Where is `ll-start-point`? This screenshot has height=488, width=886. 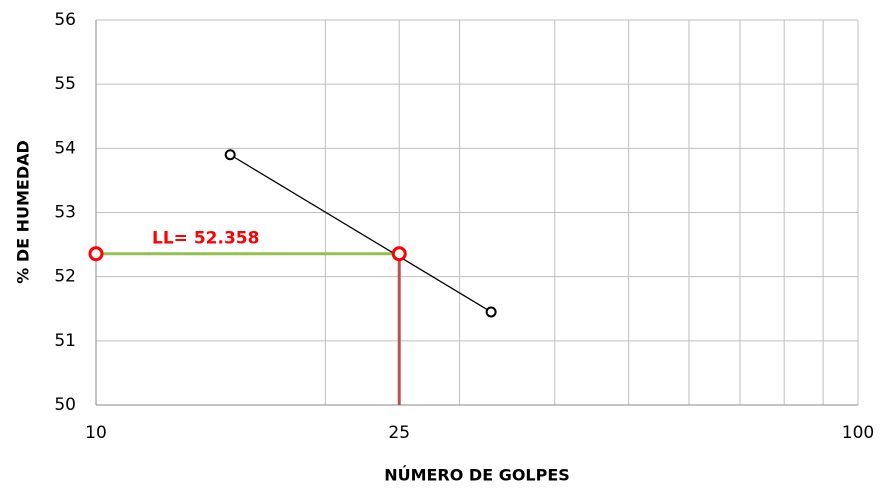 ll-start-point is located at coordinates (96, 254).